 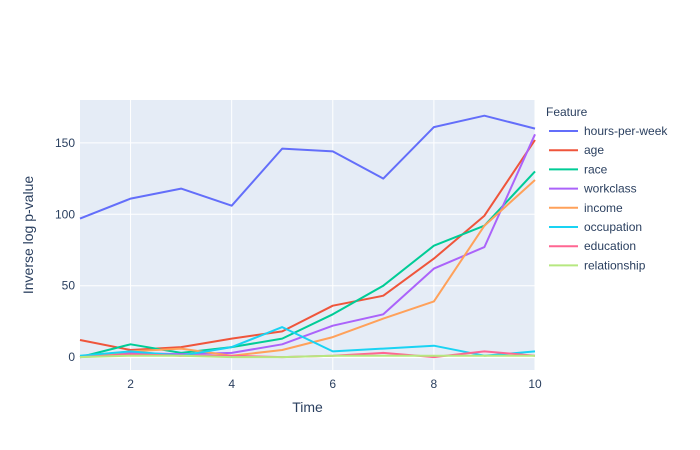 I want to click on x-tick-label: 2, so click(x=130, y=384).